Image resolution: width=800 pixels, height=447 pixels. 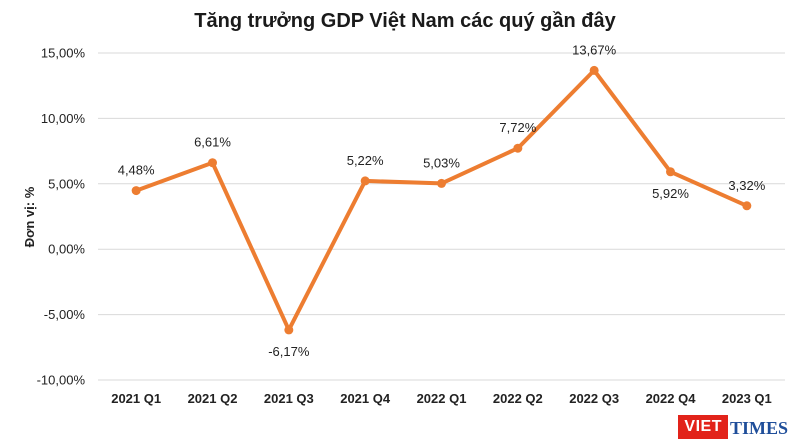 What do you see at coordinates (61, 380) in the screenshot?
I see `y-tick-label: -10,00%` at bounding box center [61, 380].